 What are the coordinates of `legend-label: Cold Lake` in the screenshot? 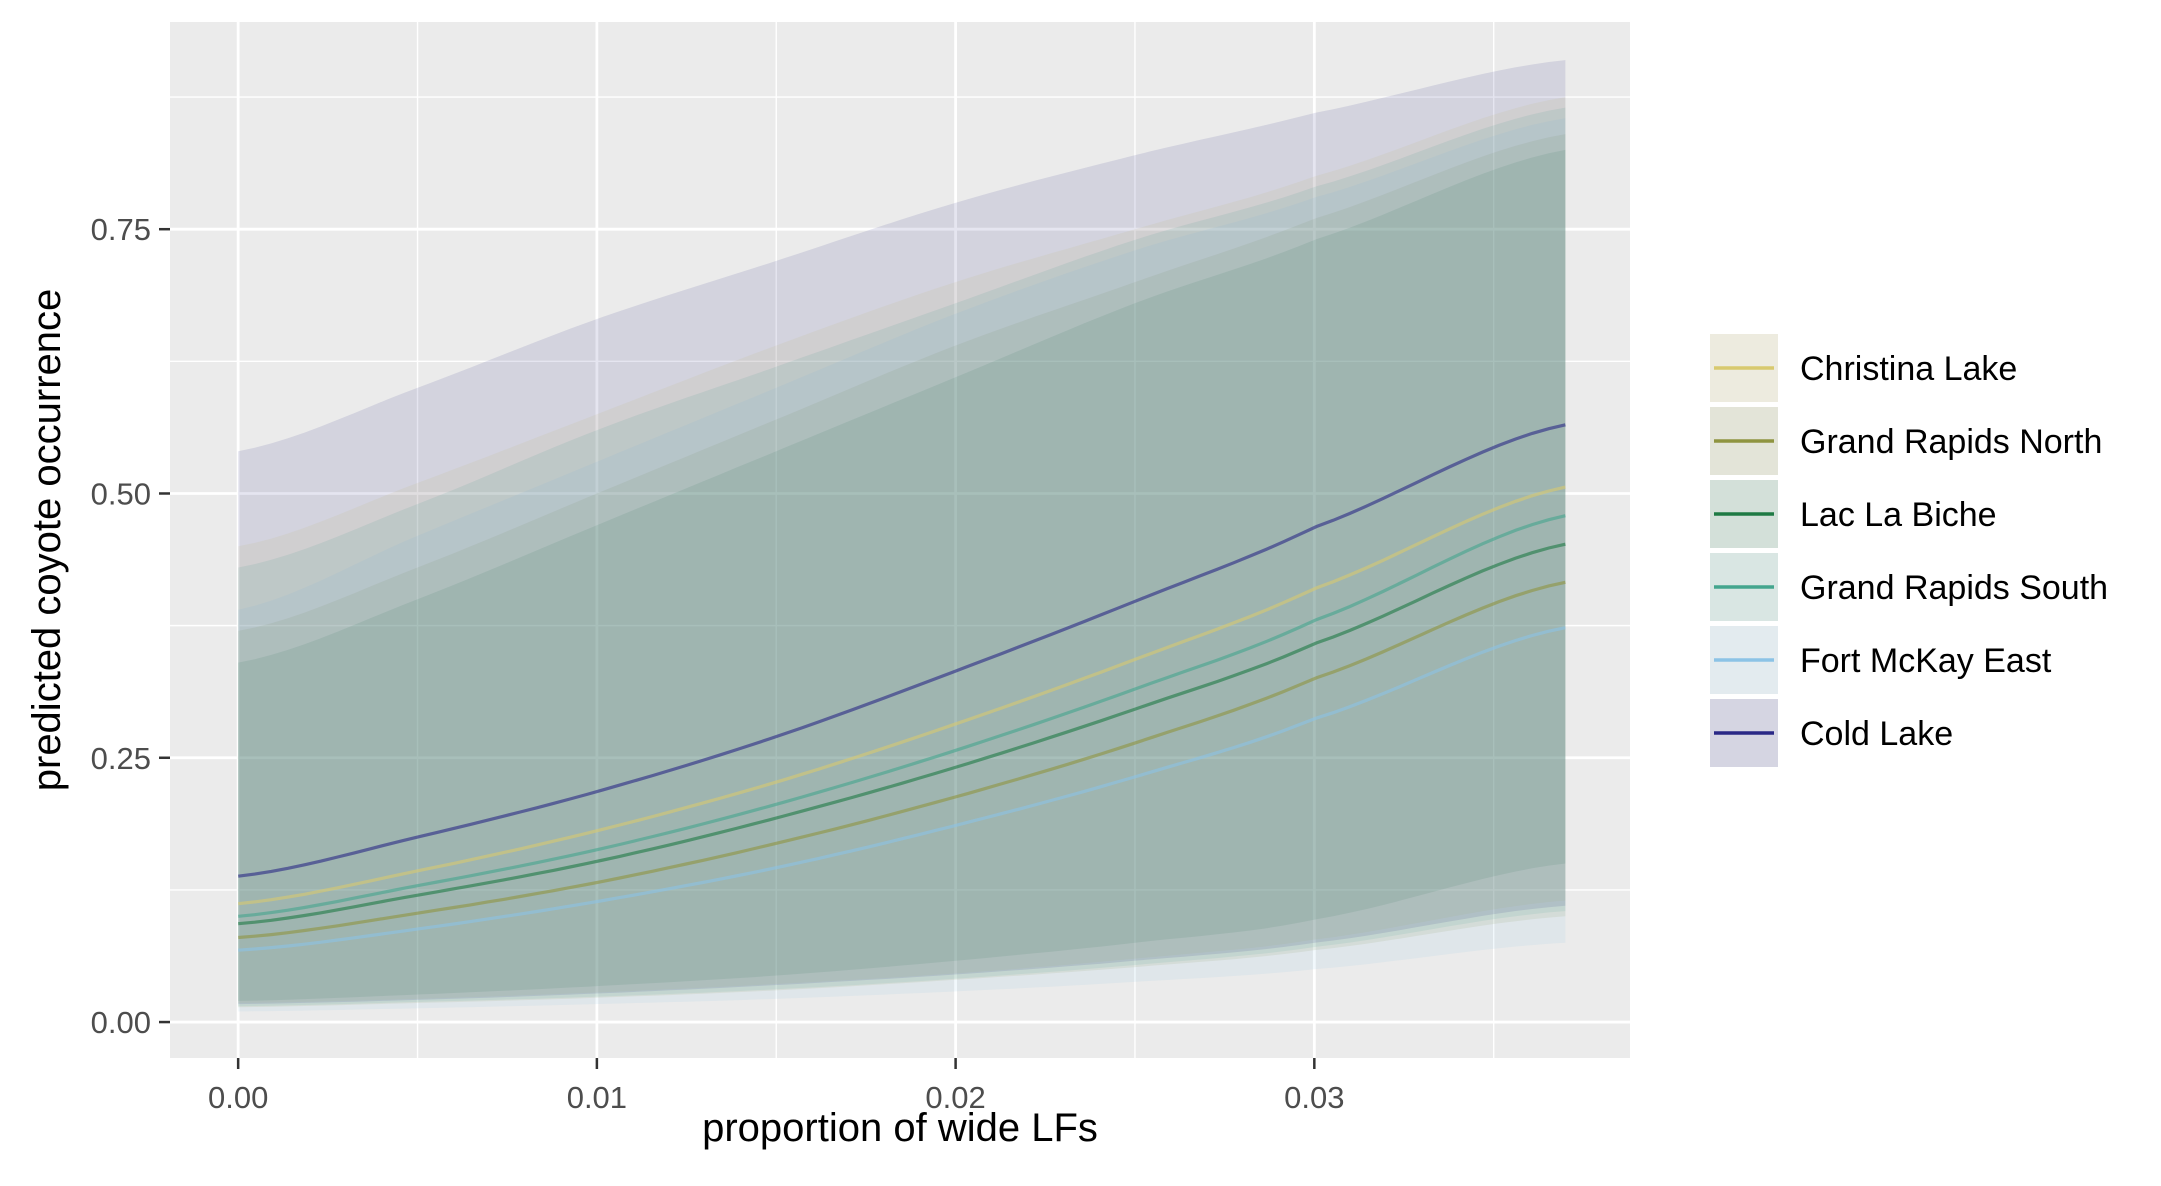 It's located at (1876, 734).